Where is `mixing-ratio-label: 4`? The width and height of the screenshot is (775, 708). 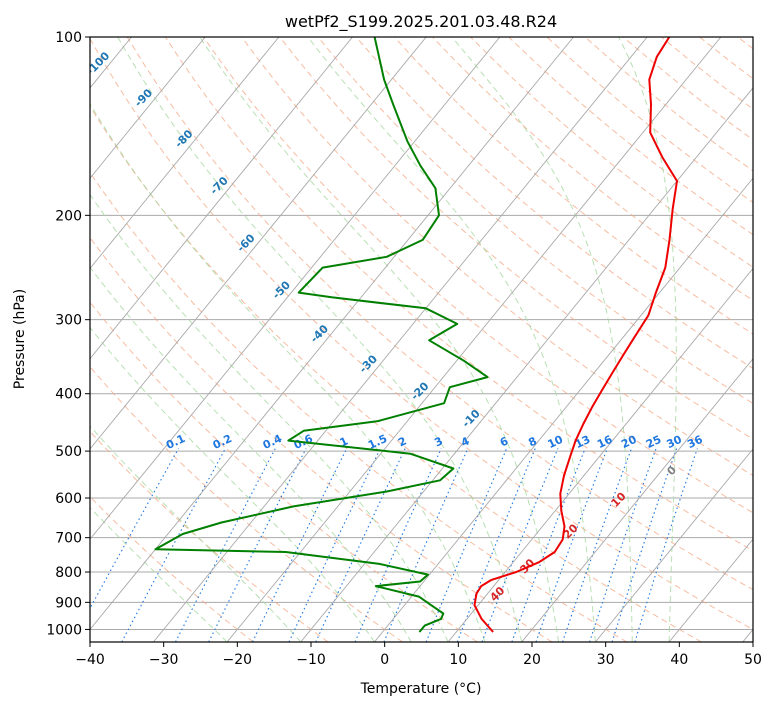
mixing-ratio-label: 4 is located at coordinates (465, 441).